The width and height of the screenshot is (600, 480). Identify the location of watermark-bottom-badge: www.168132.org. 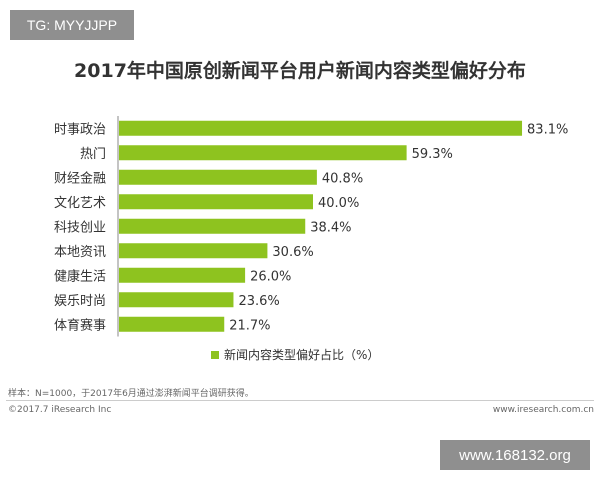
(515, 455).